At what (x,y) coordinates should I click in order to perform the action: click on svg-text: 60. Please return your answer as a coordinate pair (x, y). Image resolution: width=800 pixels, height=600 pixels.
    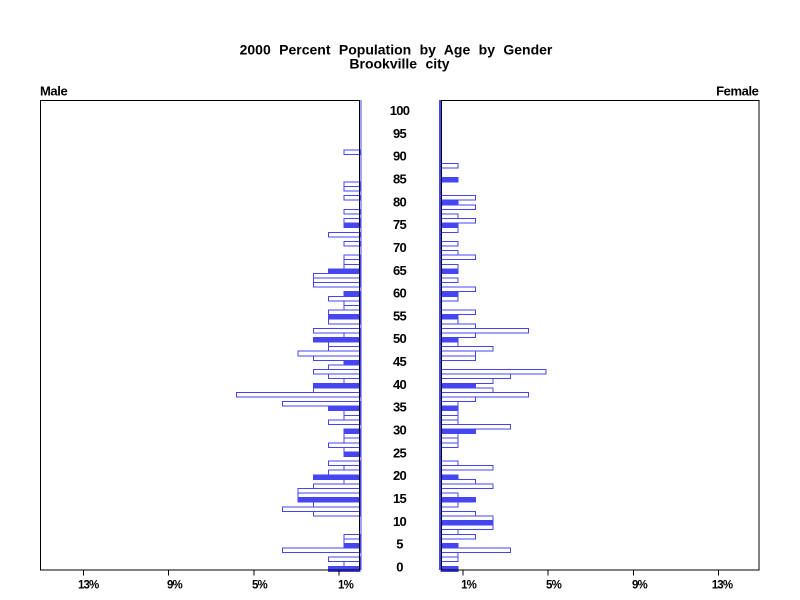
    Looking at the image, I should click on (400, 293).